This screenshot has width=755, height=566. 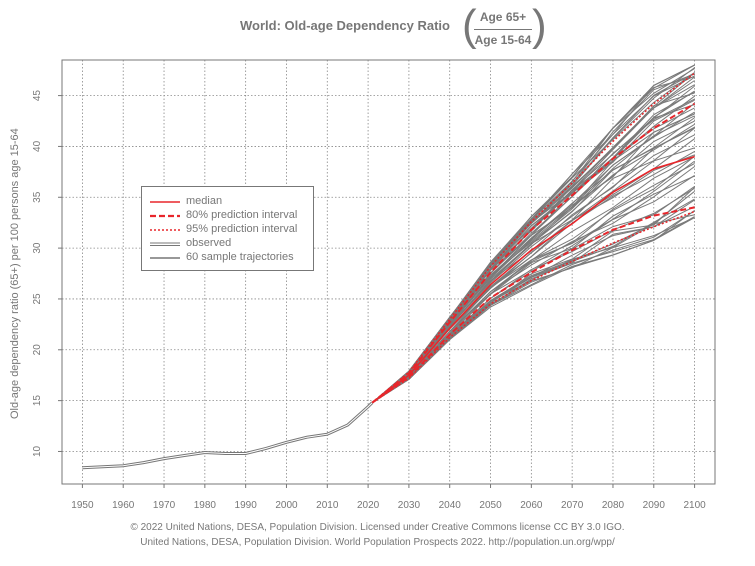 I want to click on x-tick-label: 2100, so click(x=694, y=505).